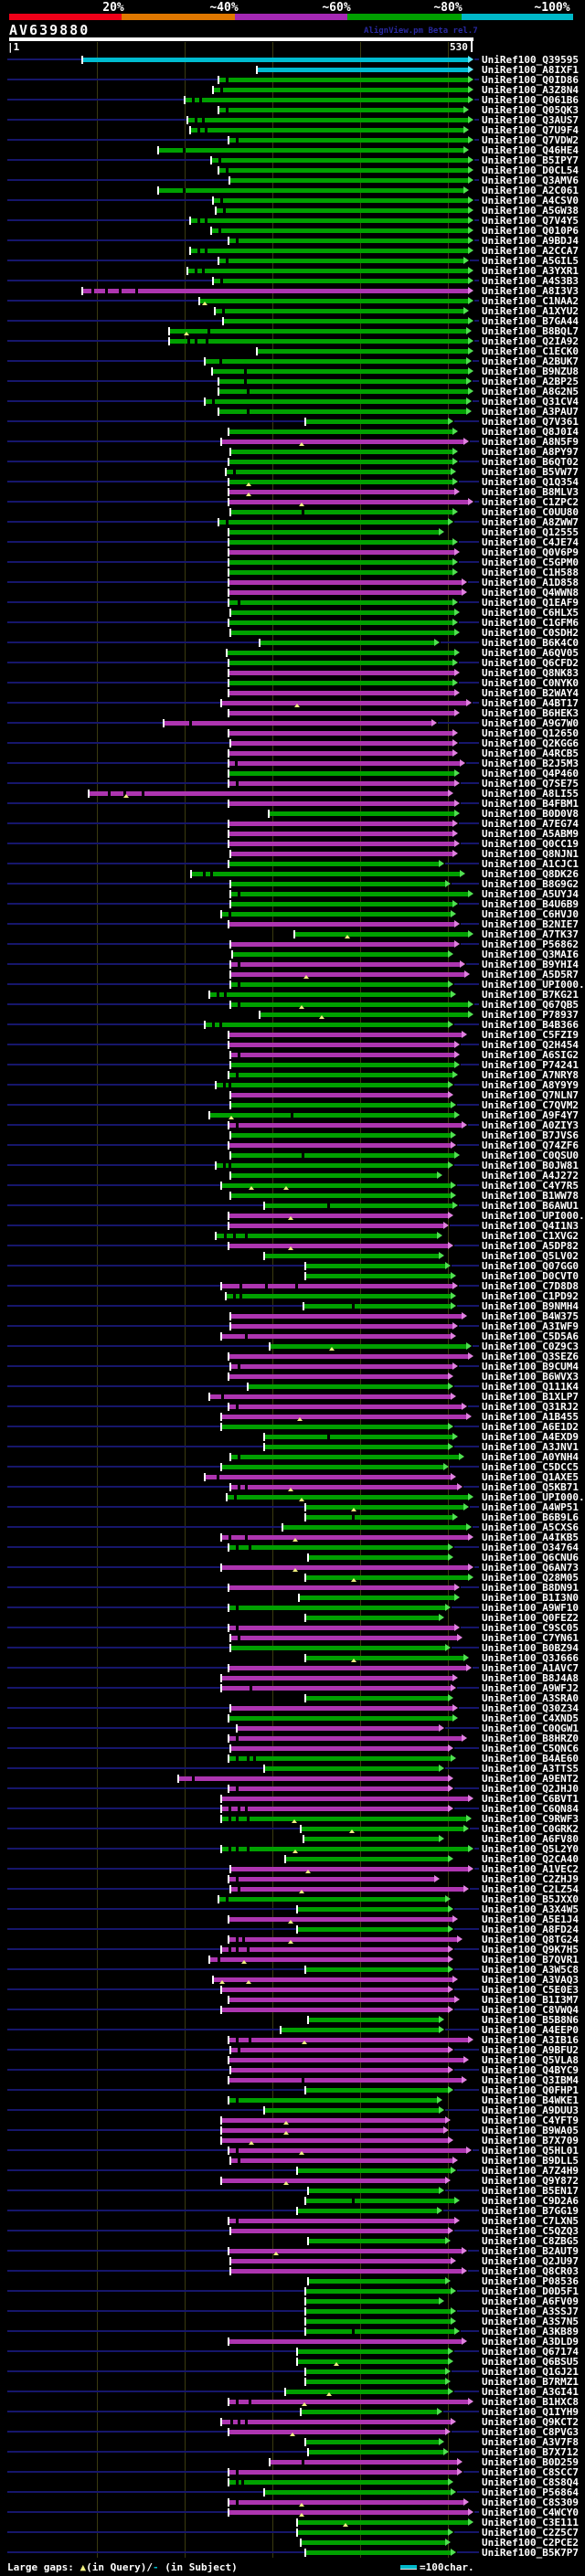  Describe the element at coordinates (531, 1407) in the screenshot. I see `uniref-id-label: UniRef100_Q31RJ2` at that location.